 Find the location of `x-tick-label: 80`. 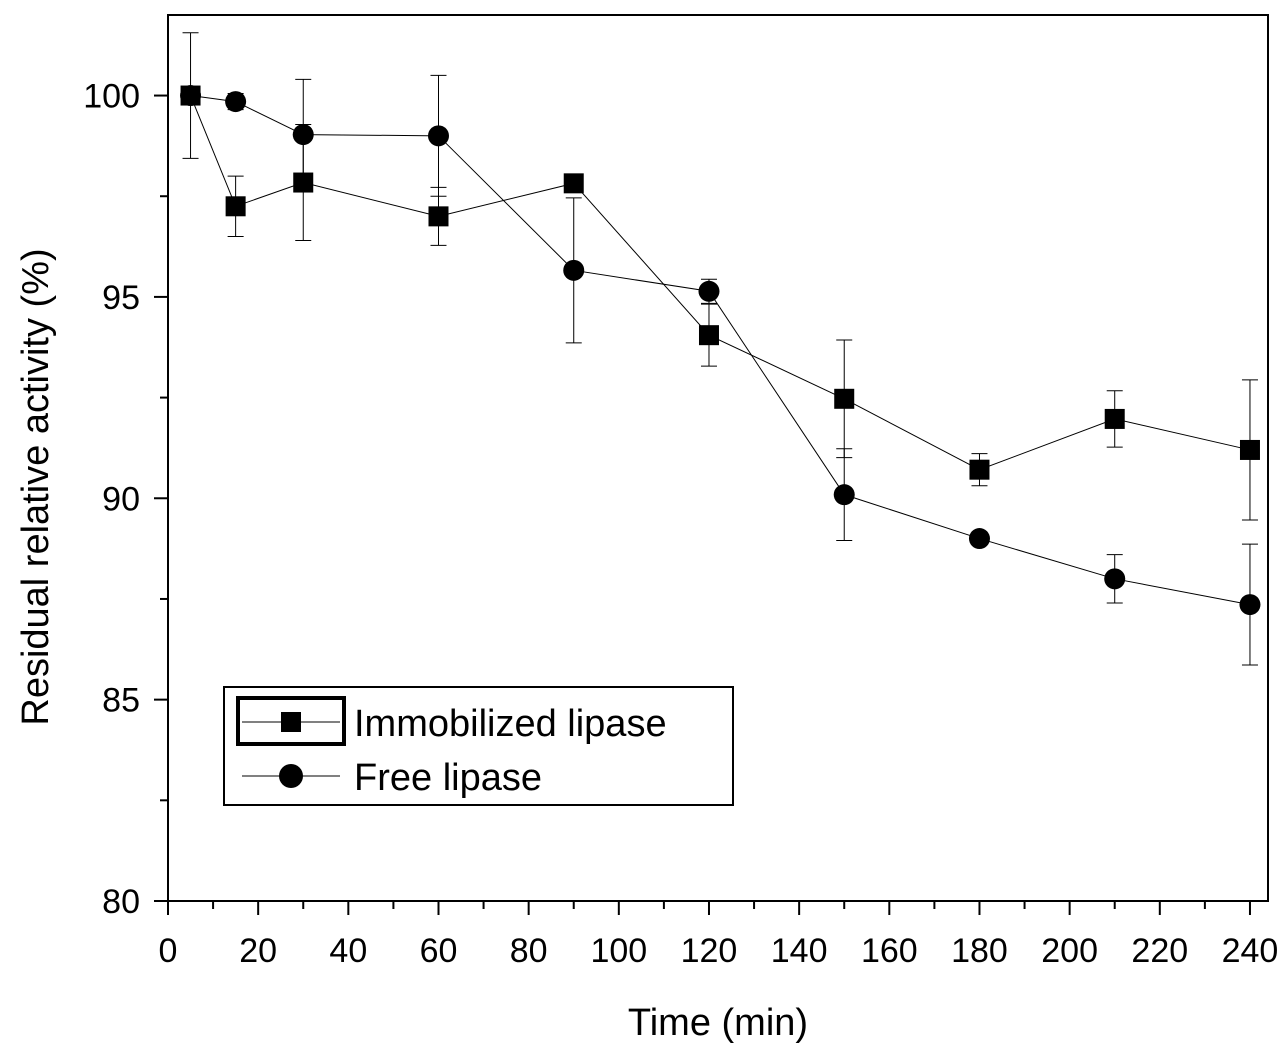

x-tick-label: 80 is located at coordinates (529, 951).